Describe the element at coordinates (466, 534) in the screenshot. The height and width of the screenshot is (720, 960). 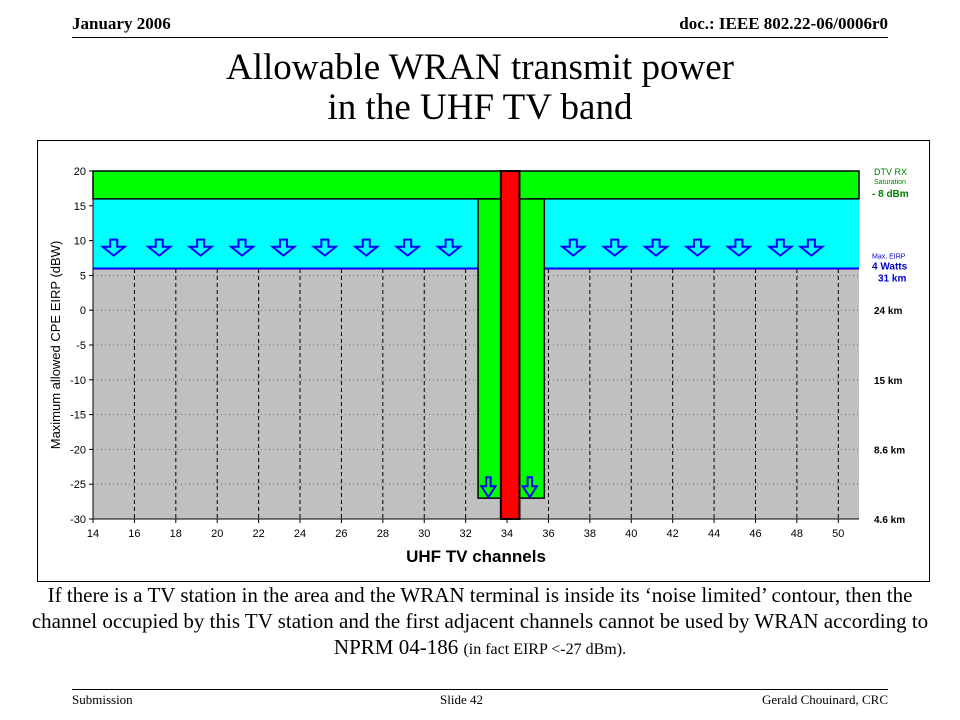
I see `x-tick-label: 32` at that location.